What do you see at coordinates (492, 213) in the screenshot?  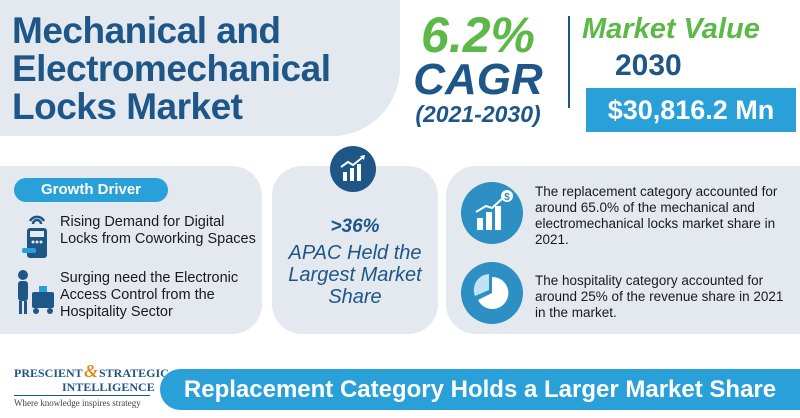 I see `money-growth-icon: $` at bounding box center [492, 213].